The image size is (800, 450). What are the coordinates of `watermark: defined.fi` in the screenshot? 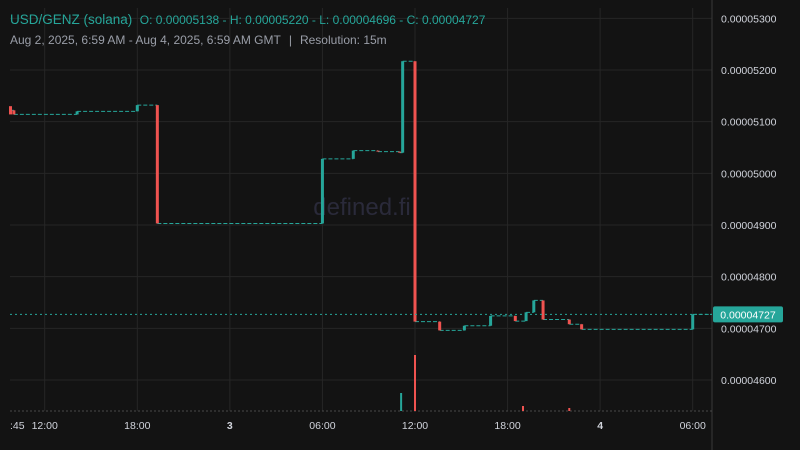 It's located at (361, 207).